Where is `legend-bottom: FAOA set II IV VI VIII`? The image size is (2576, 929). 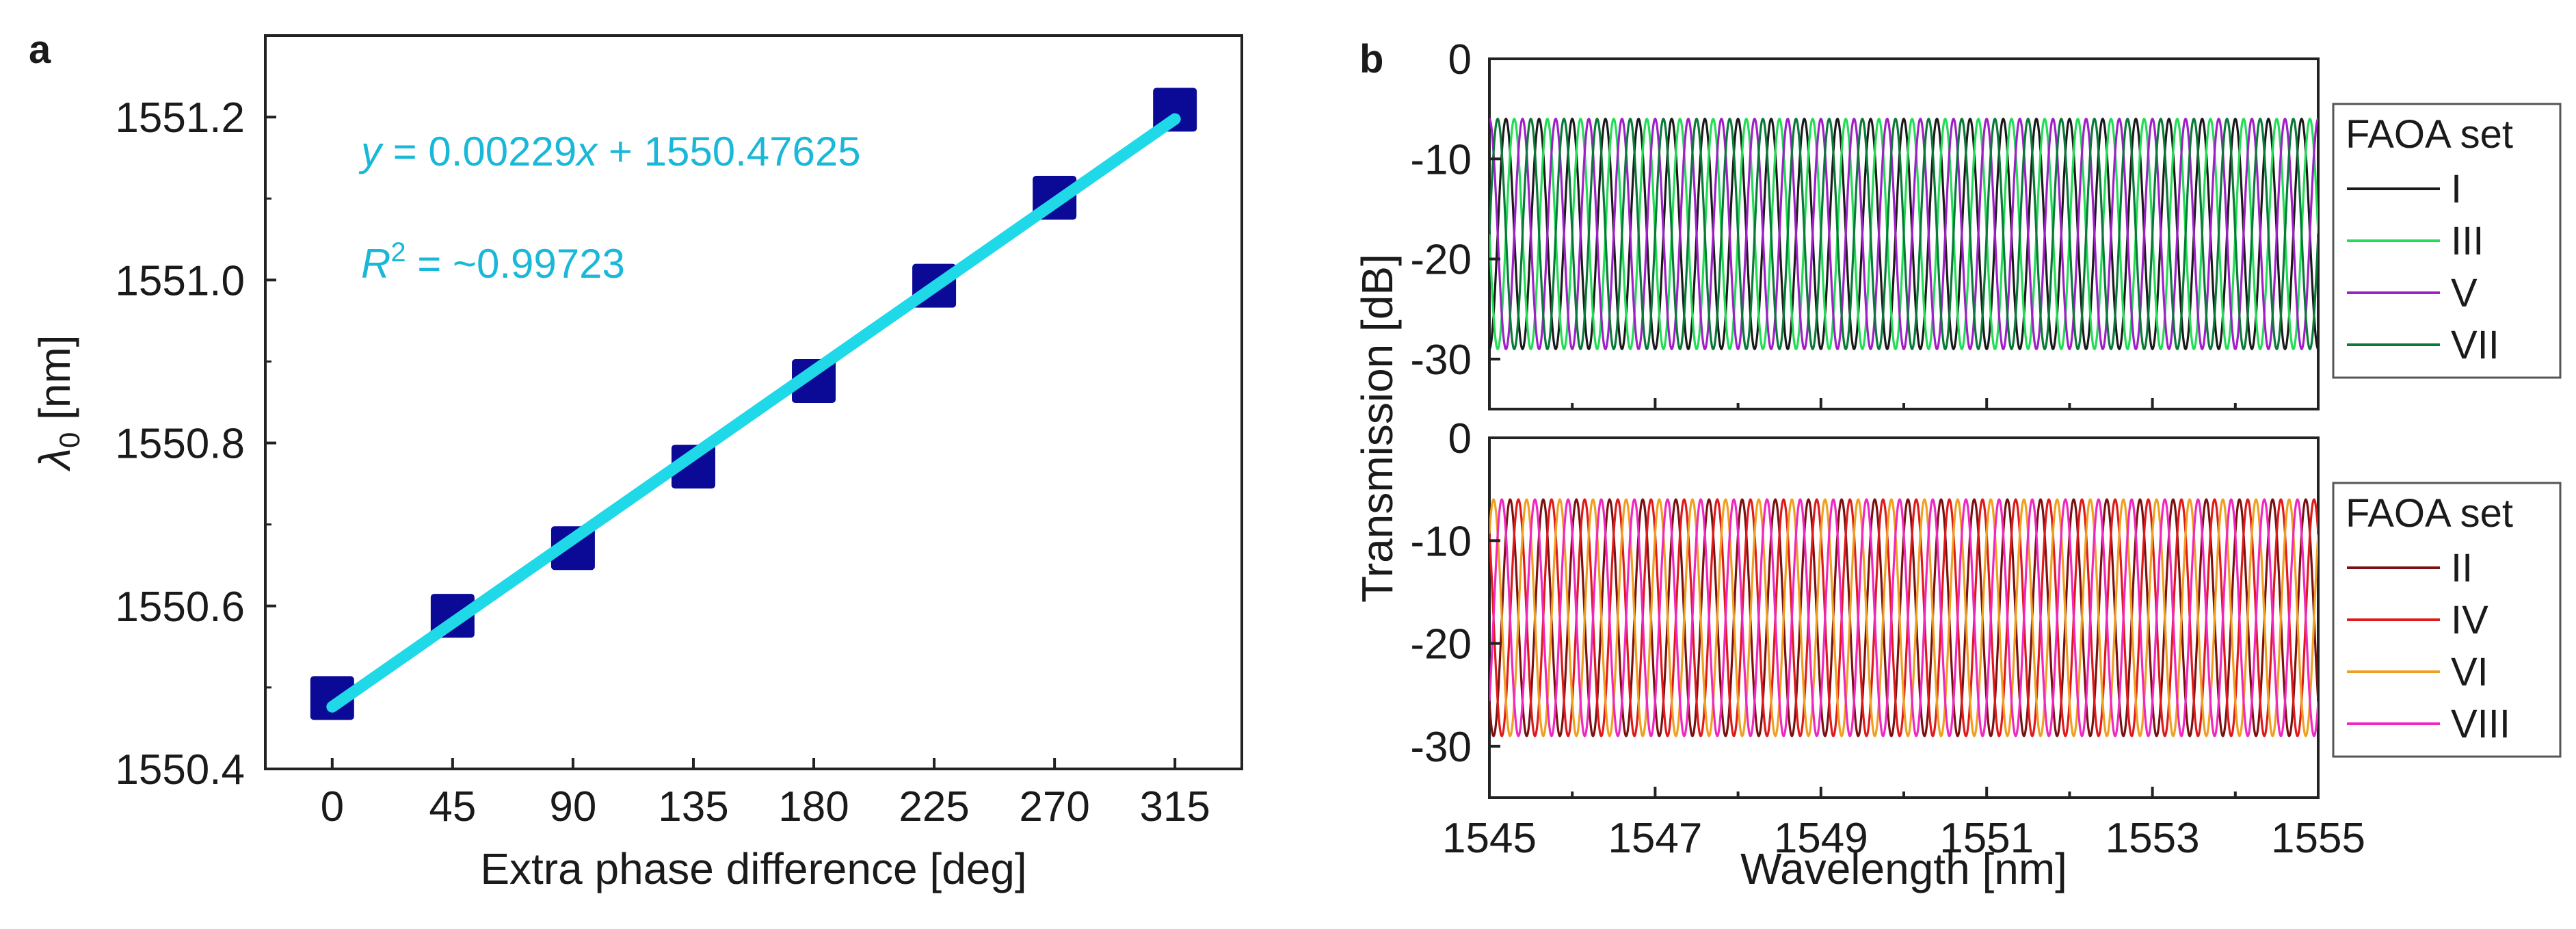 legend-bottom: FAOA set II IV VI VIII is located at coordinates (2447, 620).